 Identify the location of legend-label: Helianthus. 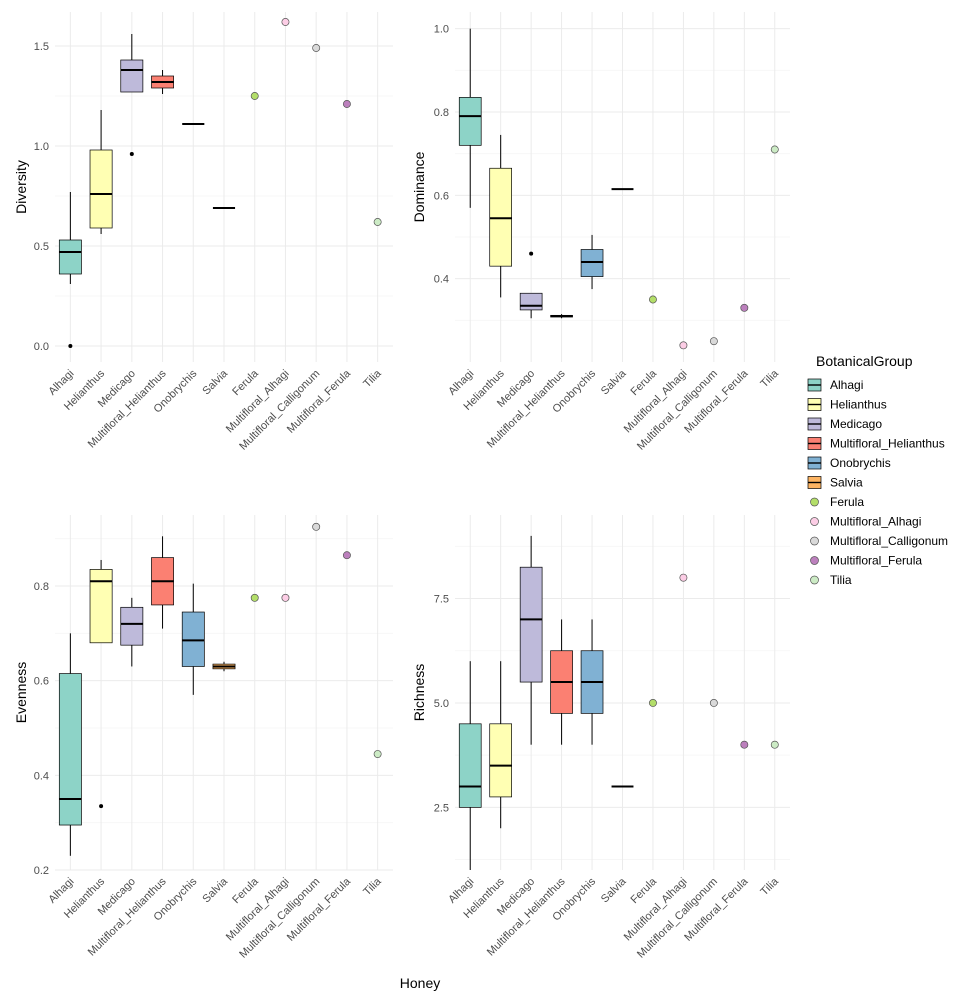
(858, 405).